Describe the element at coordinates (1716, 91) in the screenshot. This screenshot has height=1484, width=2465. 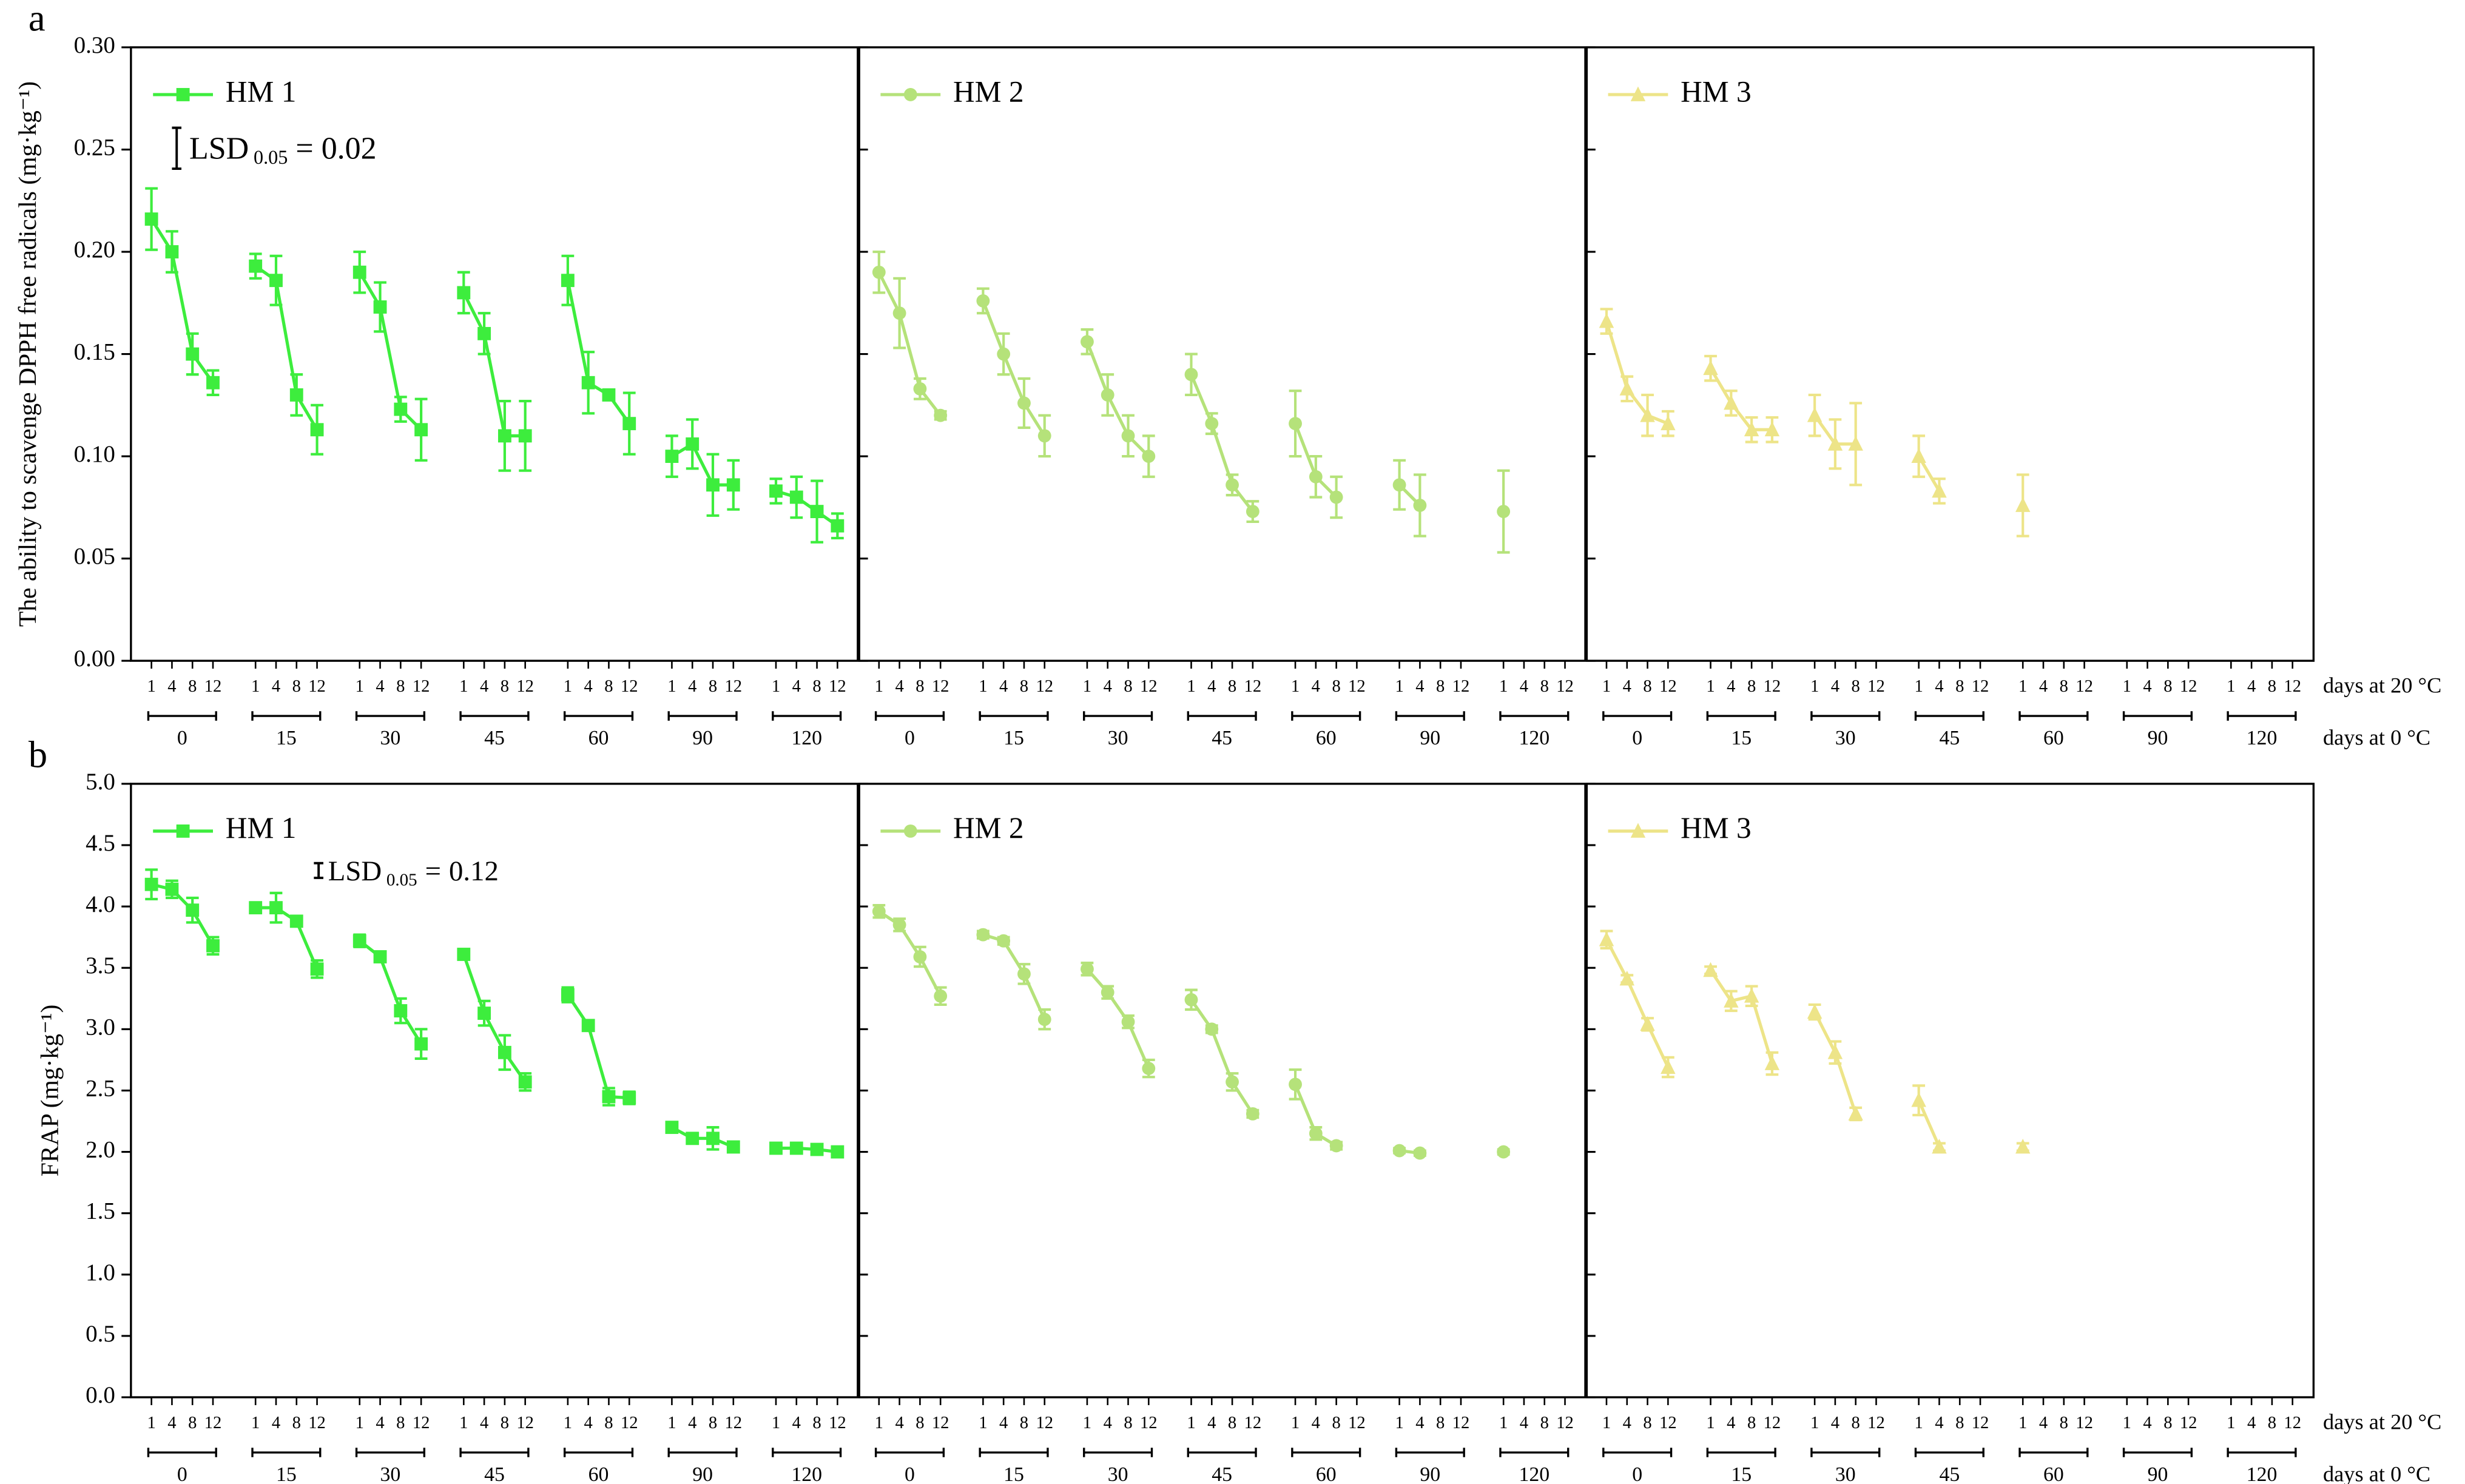
I see `legend-label: HM 3` at that location.